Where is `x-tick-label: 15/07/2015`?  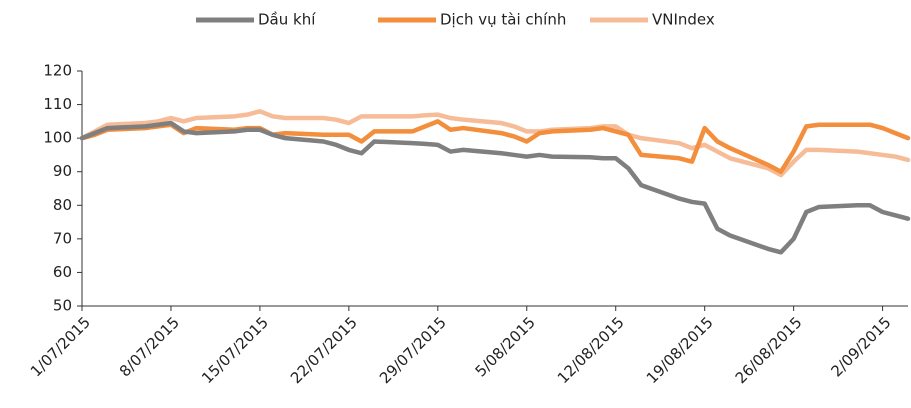 x-tick-label: 15/07/2015 is located at coordinates (235, 350).